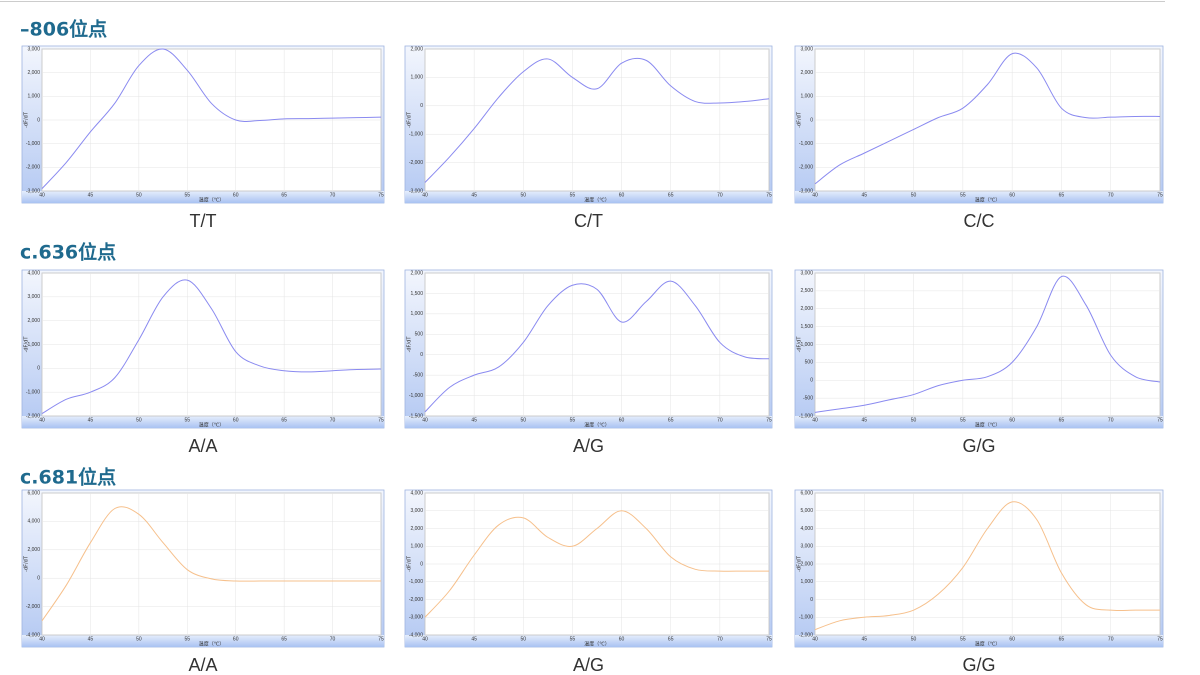 This screenshot has width=1200, height=675. I want to click on genotype-label: T/T, so click(203, 221).